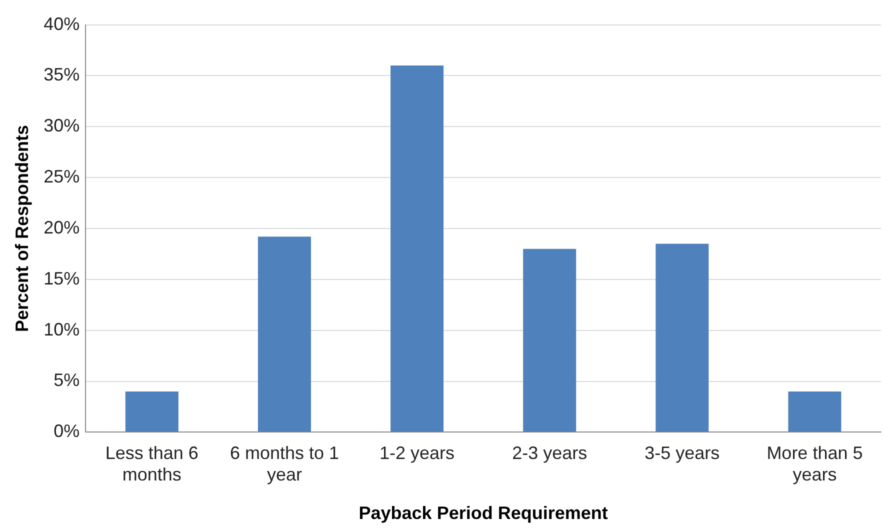 This screenshot has height=529, width=893. What do you see at coordinates (22, 228) in the screenshot?
I see `y-axis-title: Percent of Respondents` at bounding box center [22, 228].